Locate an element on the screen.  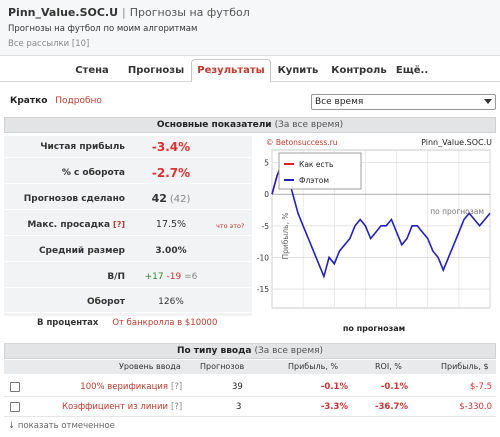
row-level: 100% верификация is located at coordinates (124, 387).